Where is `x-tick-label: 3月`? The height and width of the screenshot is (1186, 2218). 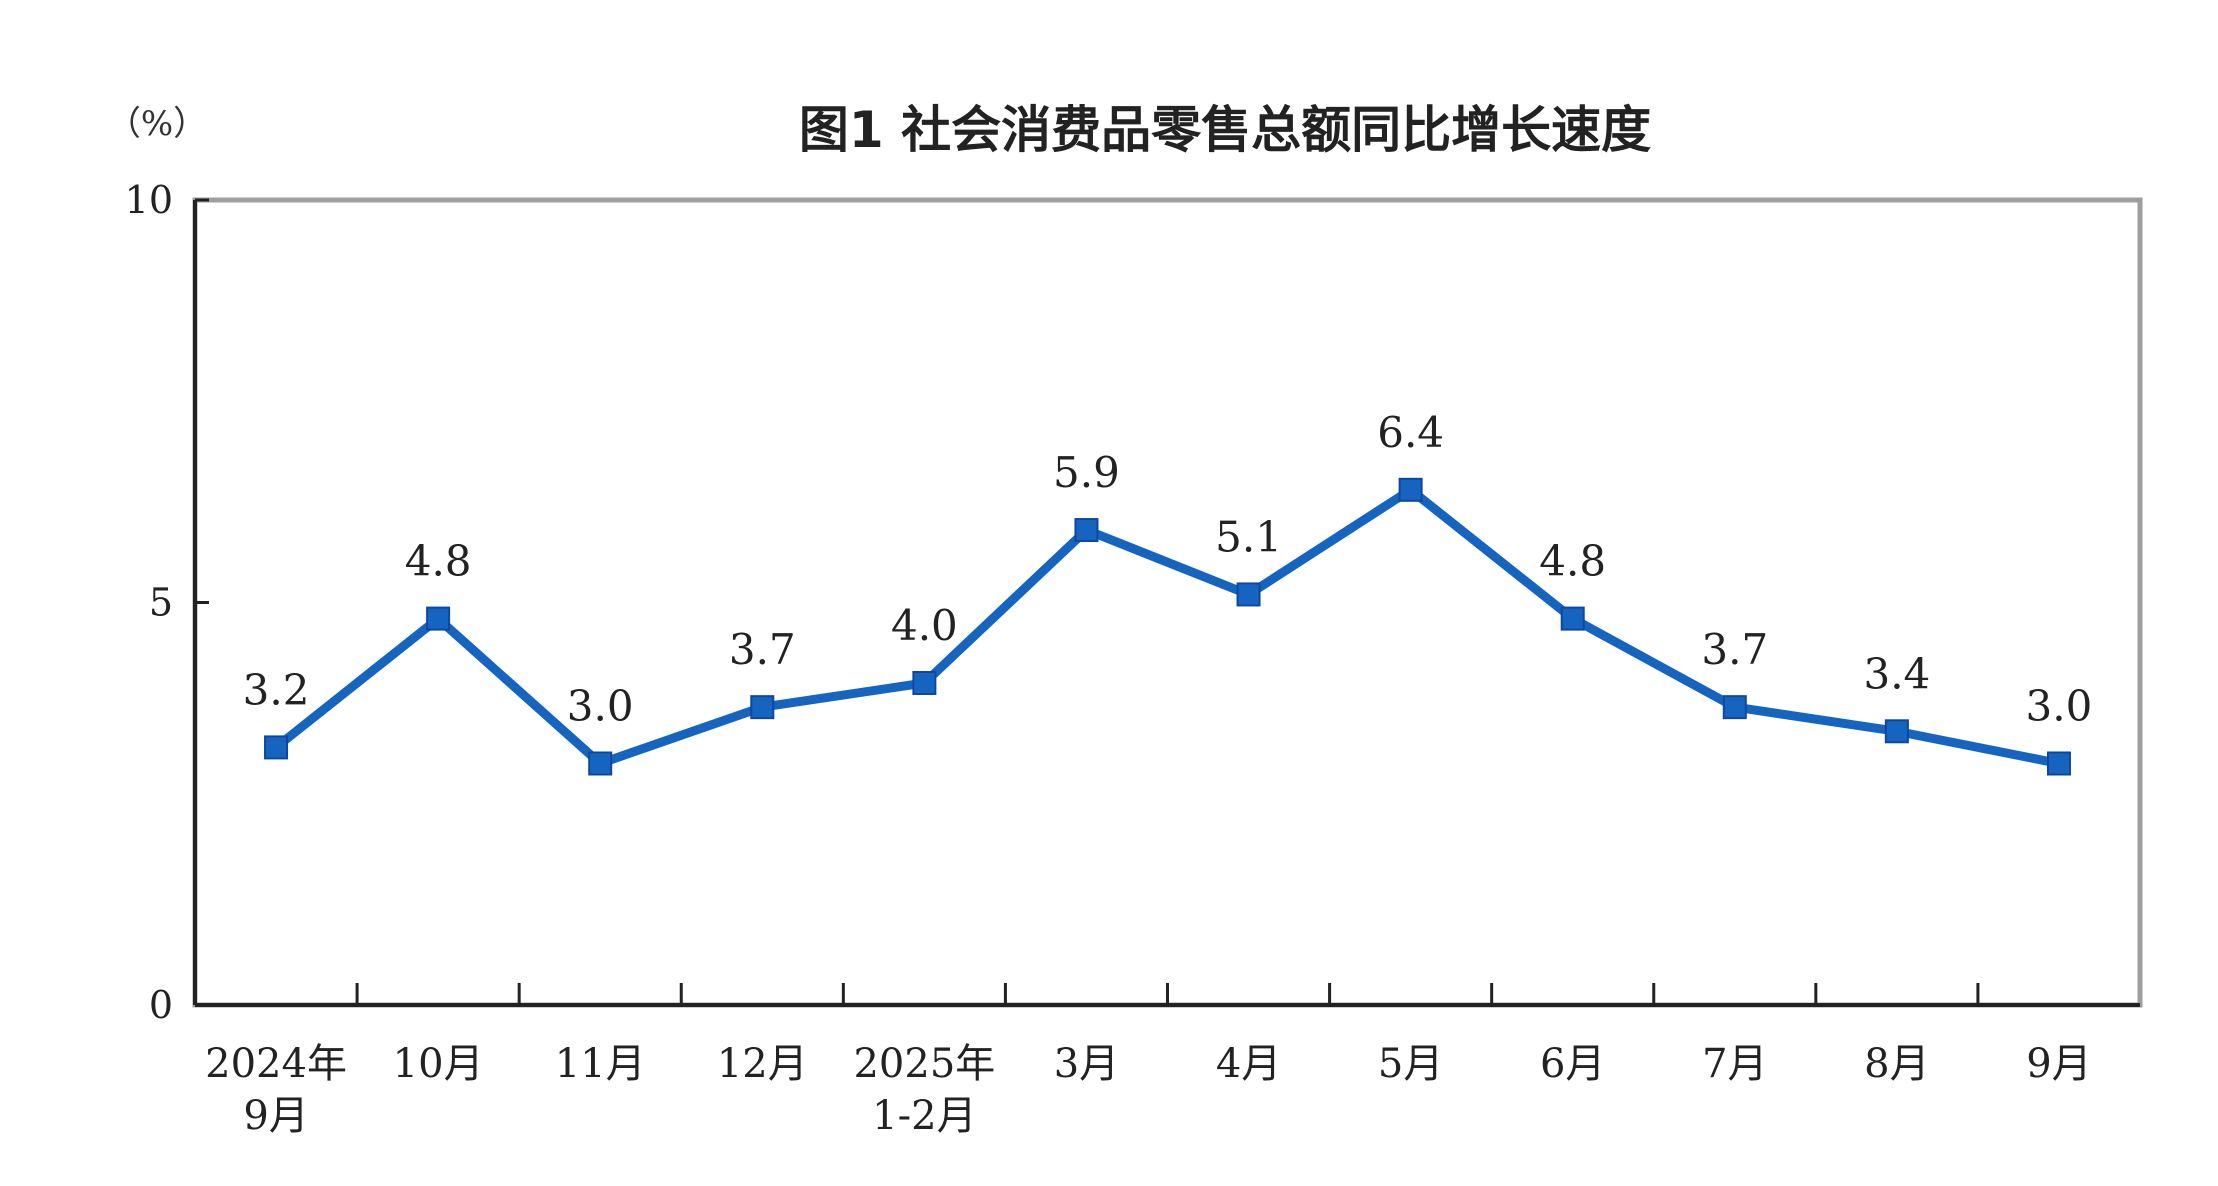
x-tick-label: 3月 is located at coordinates (1086, 1064).